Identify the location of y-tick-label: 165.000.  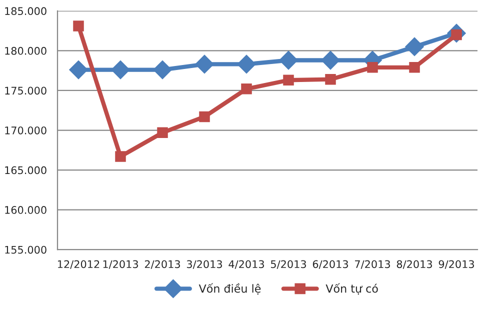
(25, 170).